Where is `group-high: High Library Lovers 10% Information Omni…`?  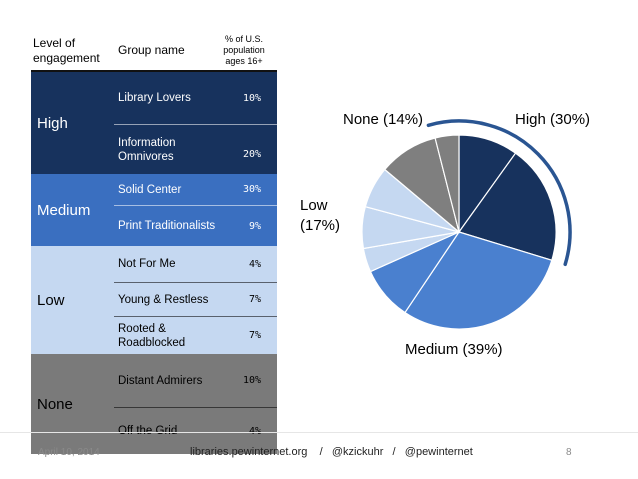
group-high: High Library Lovers 10% Information Omni… is located at coordinates (154, 123).